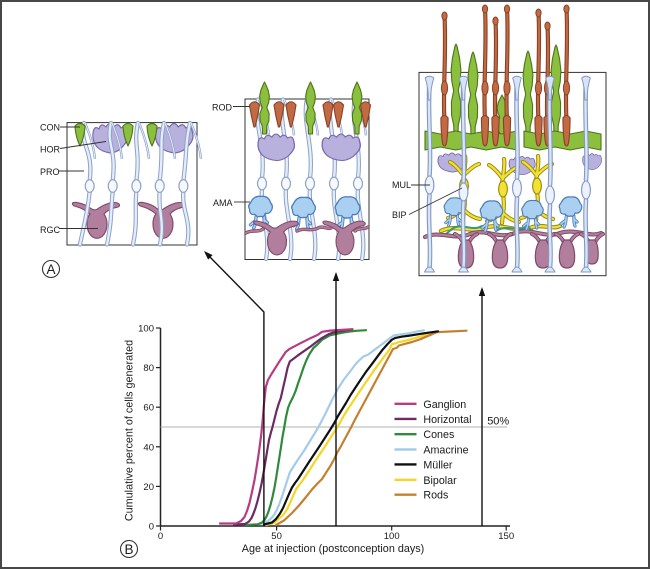 This screenshot has width=650, height=569. I want to click on svg-text: 20, so click(148, 487).